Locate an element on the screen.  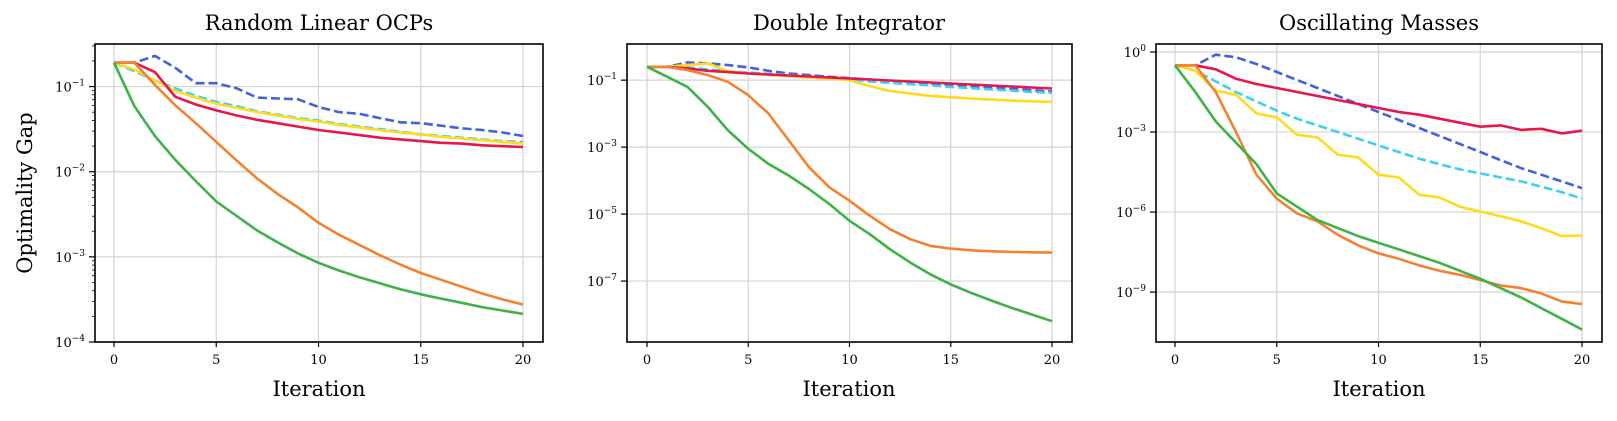
y-tick-label: 10⁻⁷ is located at coordinates (602, 281).